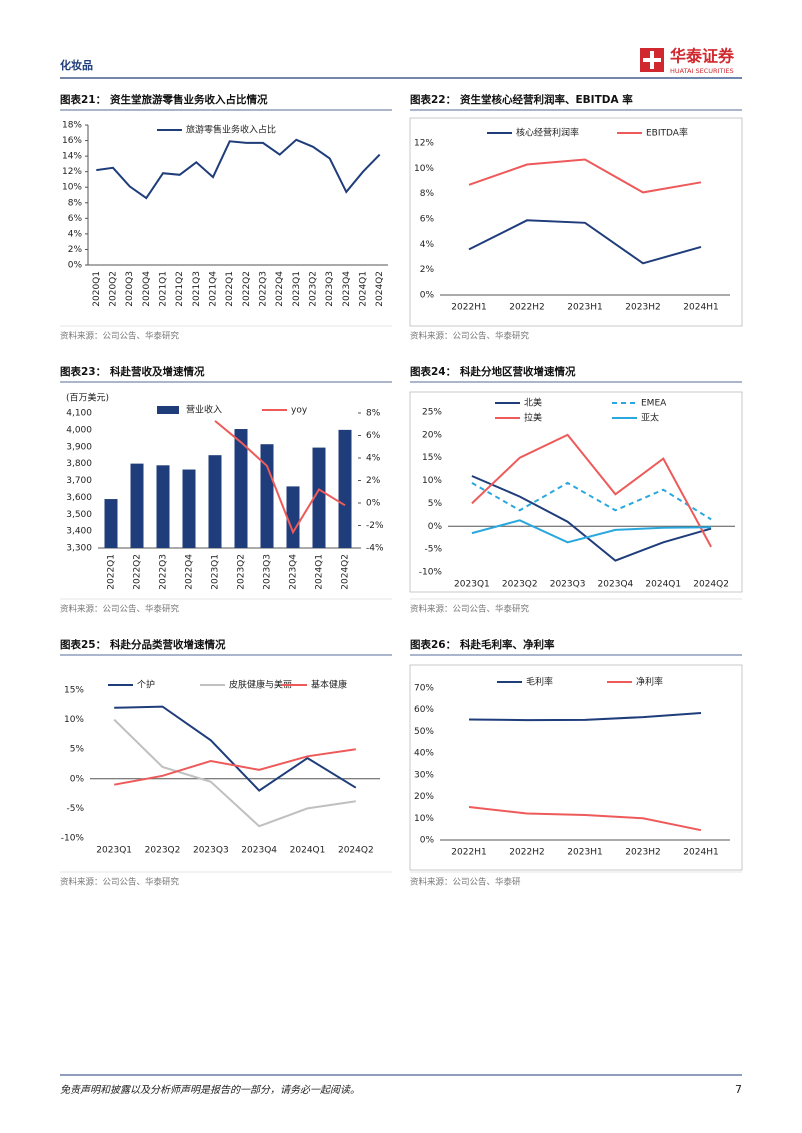  Describe the element at coordinates (72, 157) in the screenshot. I see `y-tick-label: 14%` at that location.